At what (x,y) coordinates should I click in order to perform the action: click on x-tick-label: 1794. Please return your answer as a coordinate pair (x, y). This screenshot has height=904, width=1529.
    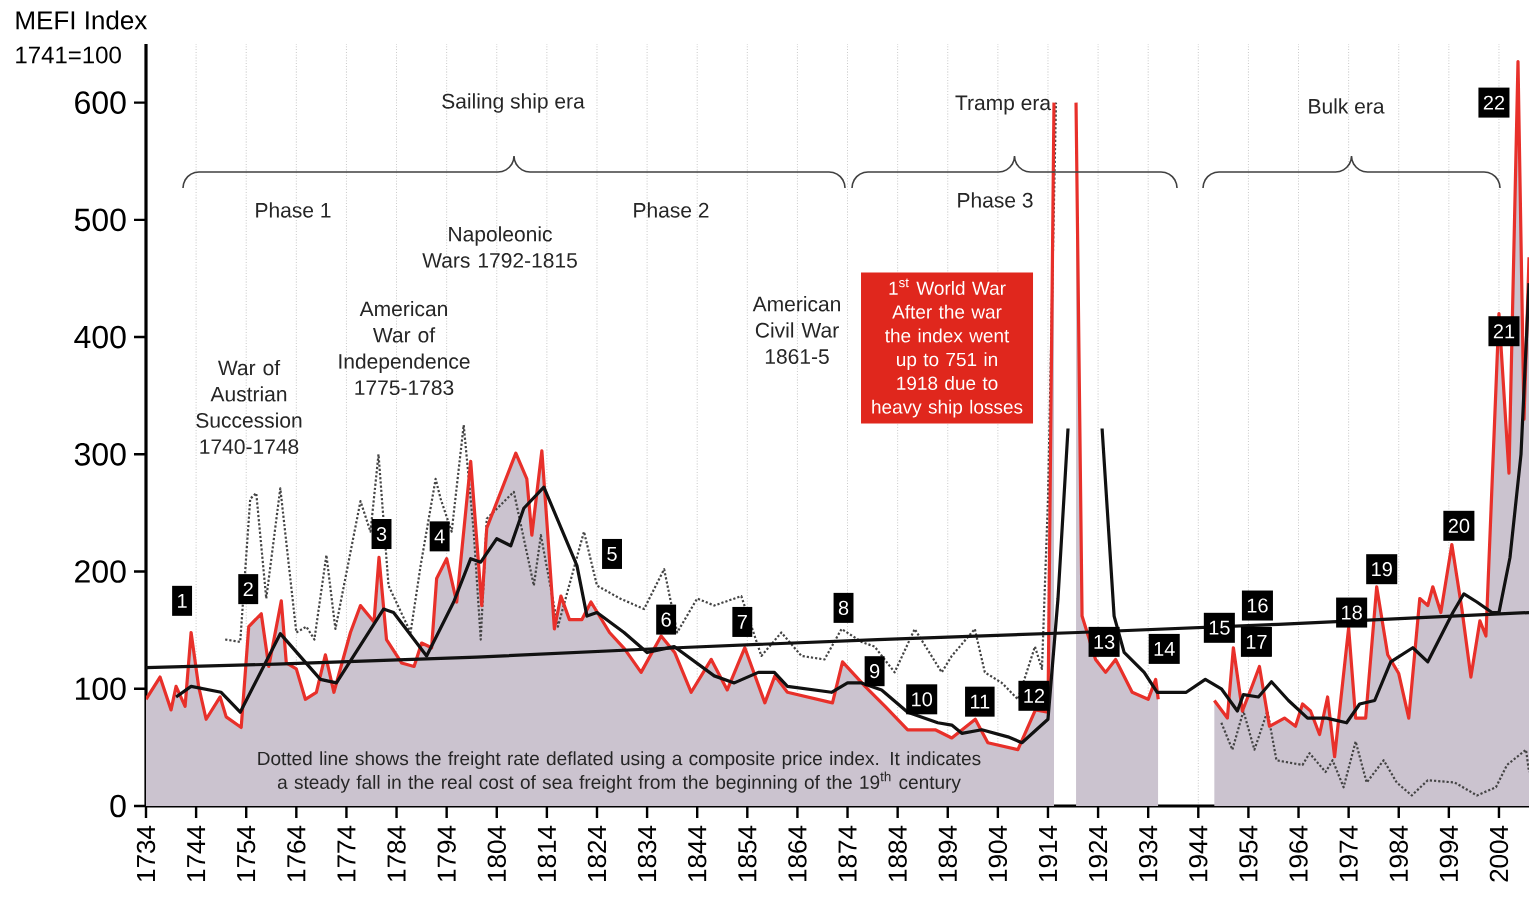
    Looking at the image, I should click on (446, 853).